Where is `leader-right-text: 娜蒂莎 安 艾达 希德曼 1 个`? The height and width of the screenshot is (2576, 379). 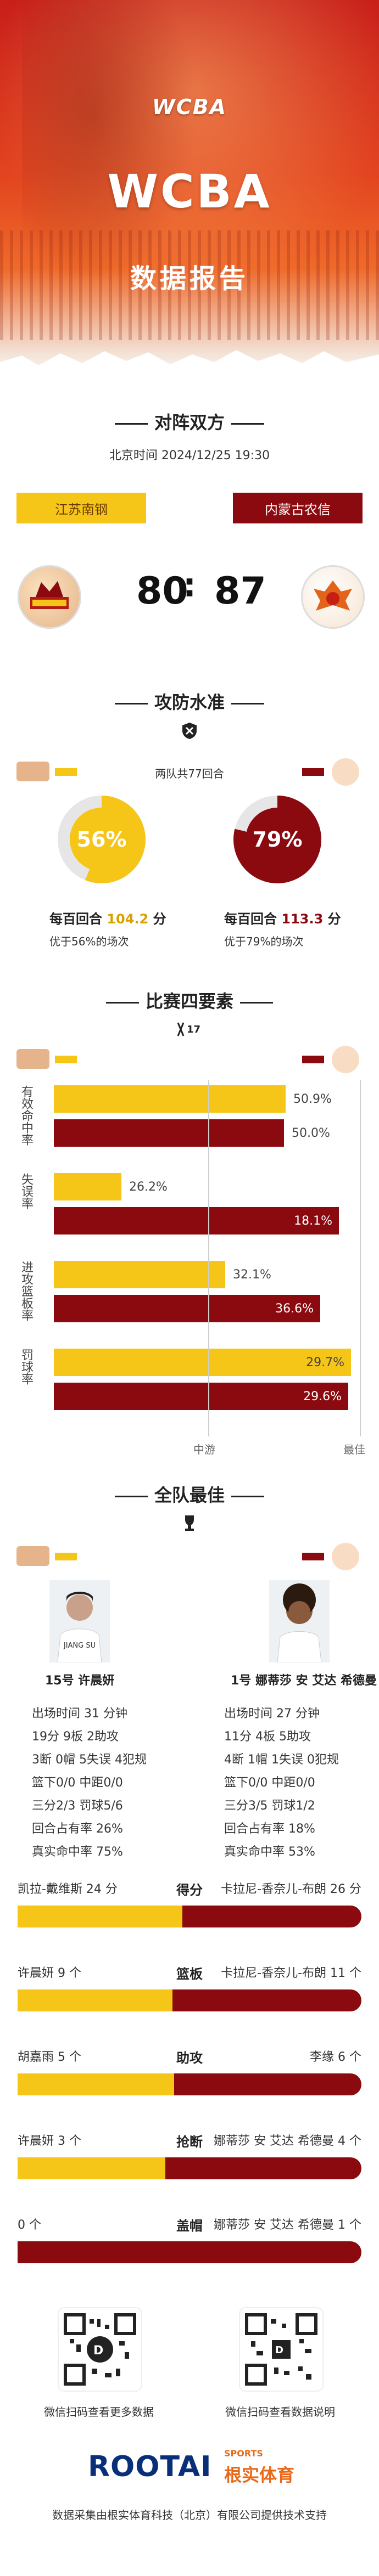 leader-right-text: 娜蒂莎 安 艾达 希德曼 1 个 is located at coordinates (287, 2225).